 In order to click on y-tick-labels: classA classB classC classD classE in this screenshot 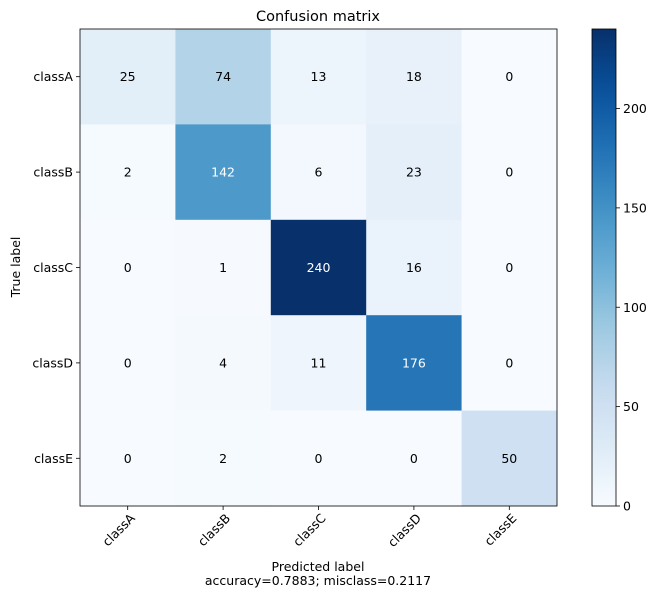, I will do `click(56, 267)`.